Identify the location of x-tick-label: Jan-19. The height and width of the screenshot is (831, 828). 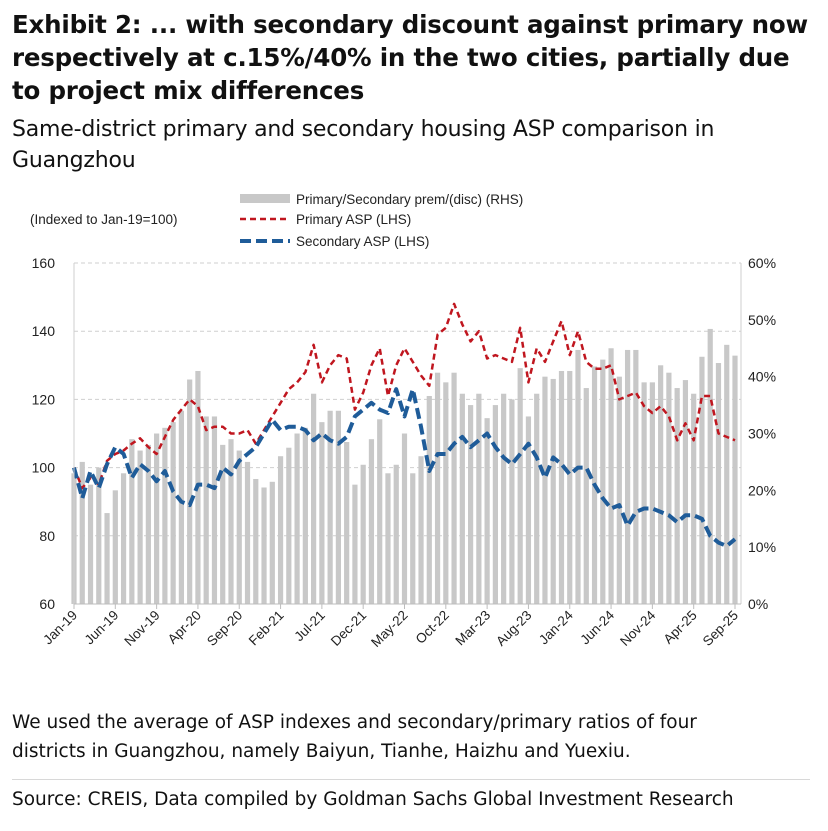
(60, 628).